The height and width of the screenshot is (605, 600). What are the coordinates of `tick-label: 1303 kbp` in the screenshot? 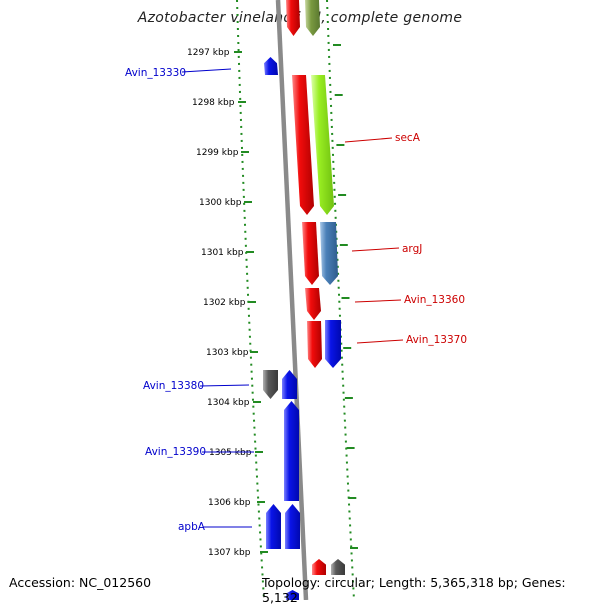 It's located at (227, 353).